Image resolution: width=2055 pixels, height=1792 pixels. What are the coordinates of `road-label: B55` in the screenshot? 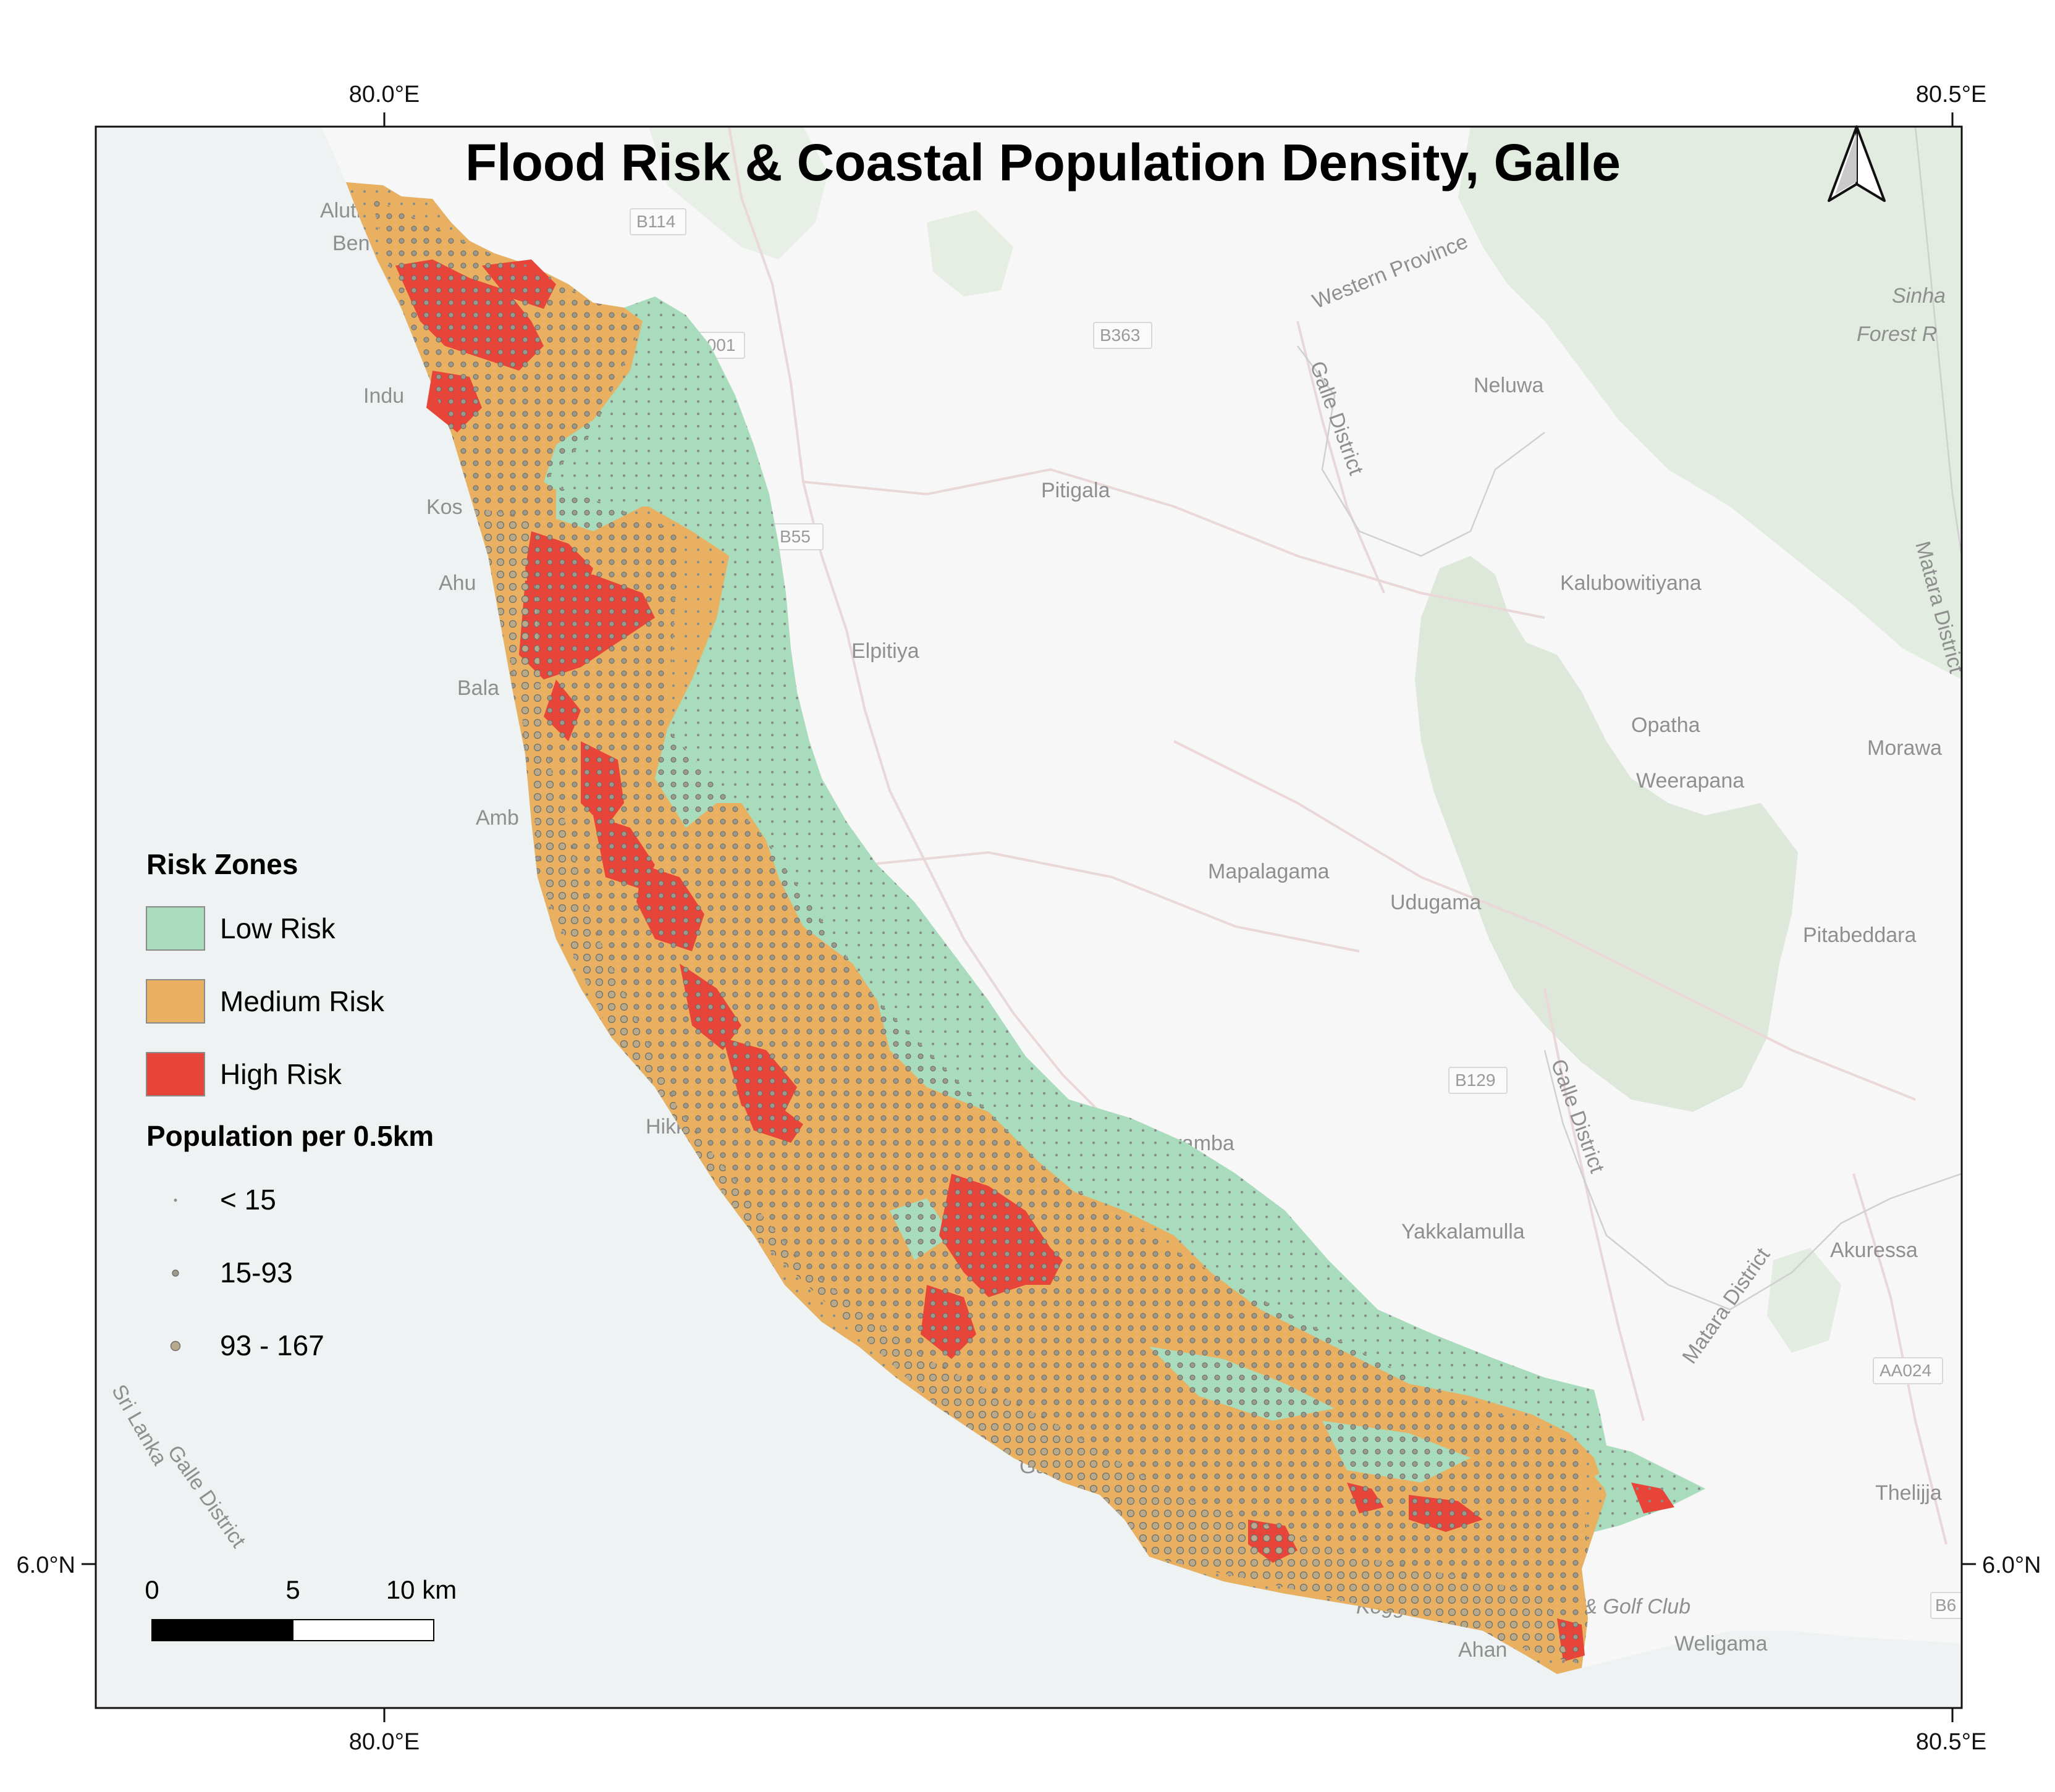 It's located at (795, 536).